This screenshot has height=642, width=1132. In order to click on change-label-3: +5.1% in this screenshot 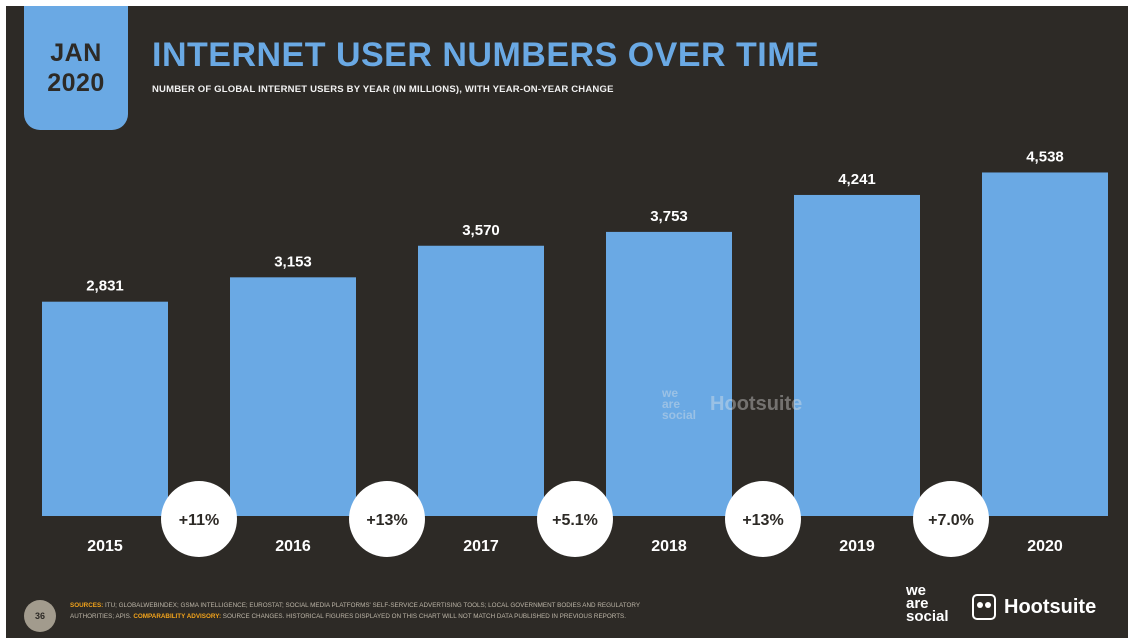, I will do `click(575, 520)`.